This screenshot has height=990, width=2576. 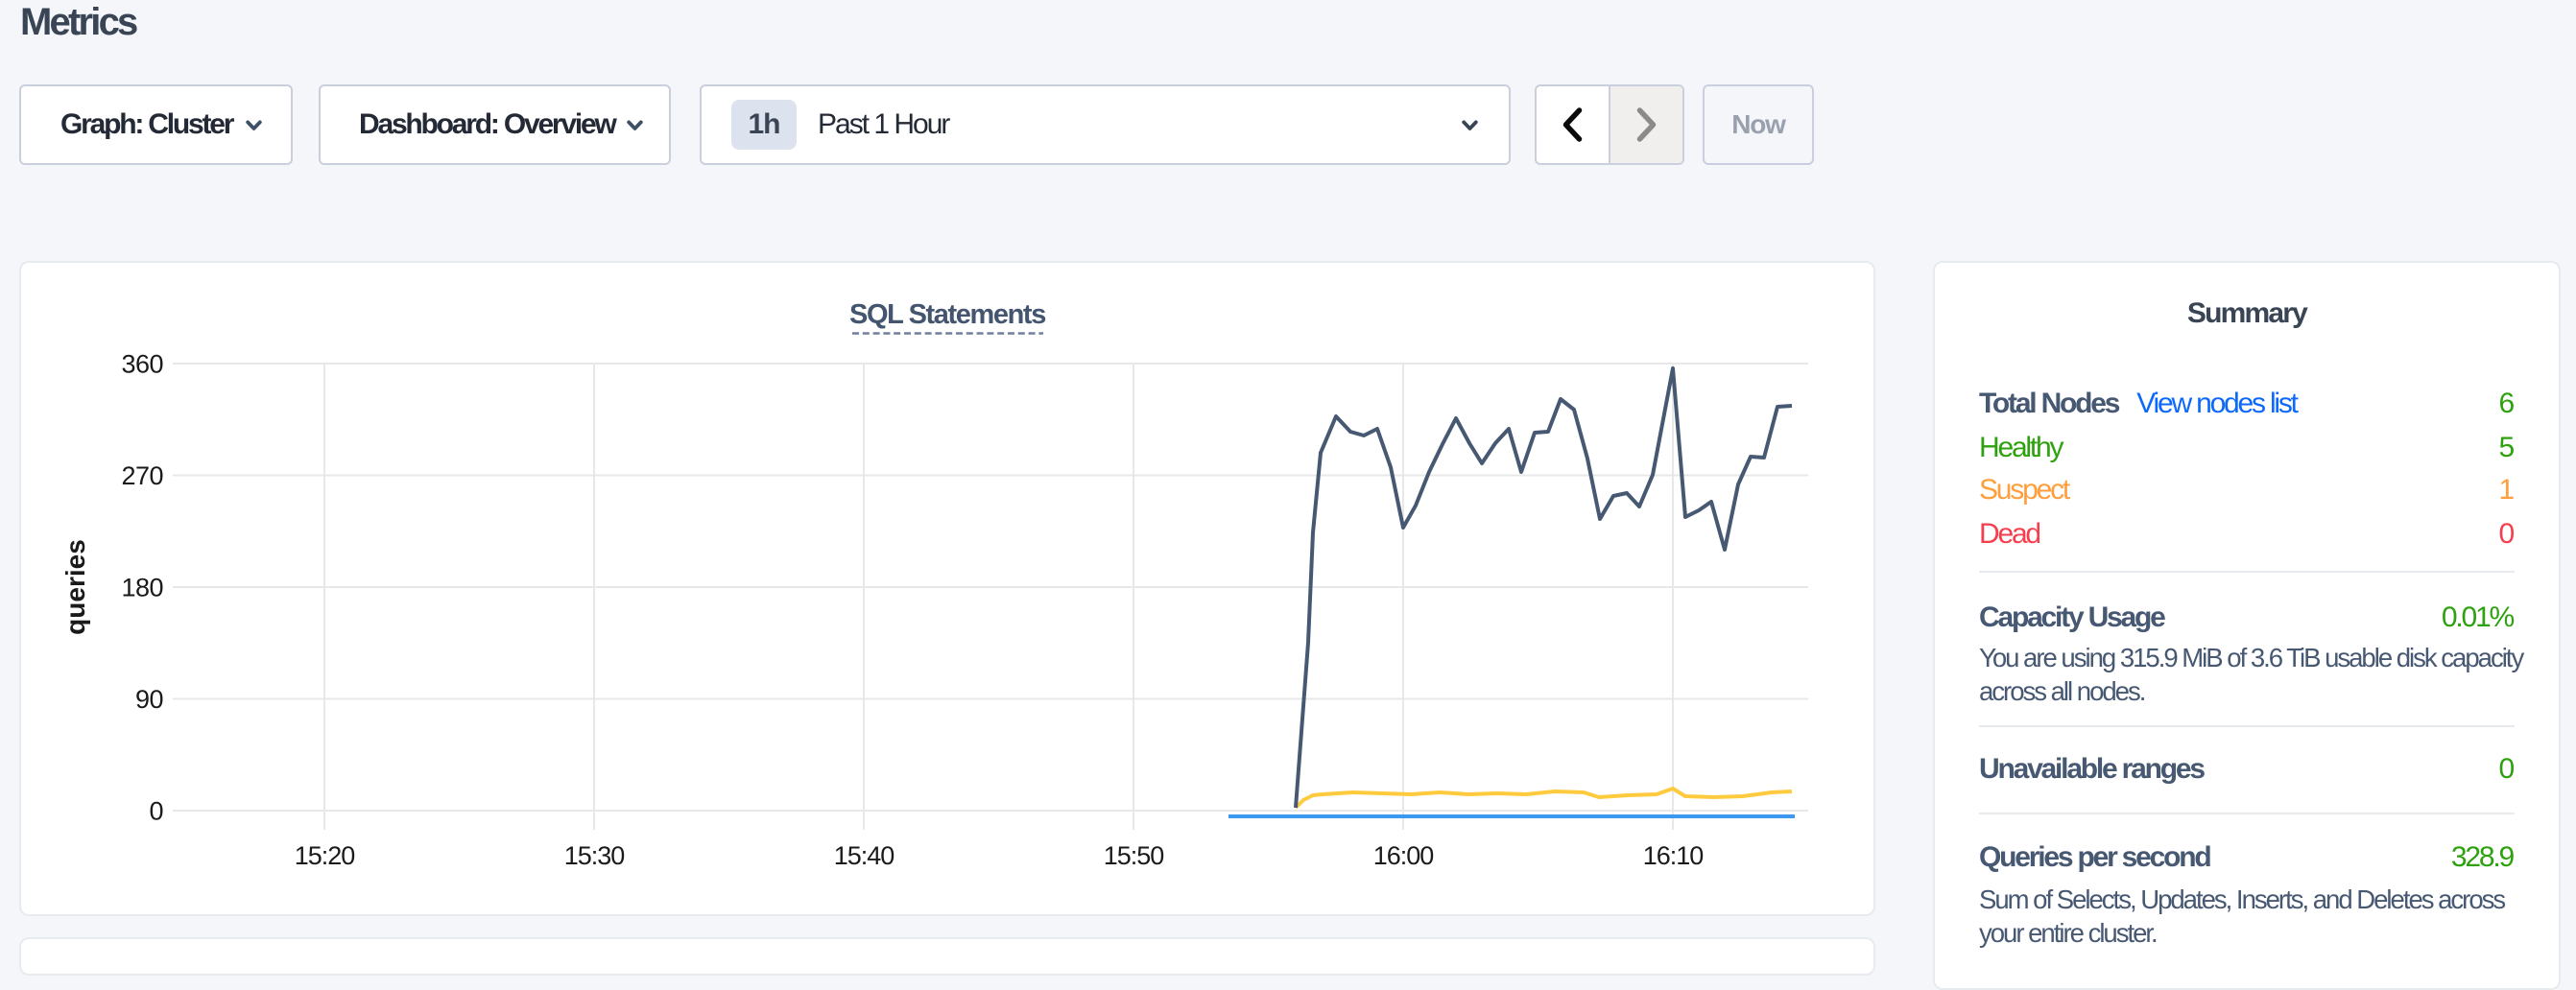 I want to click on svg-text: 360, so click(x=142, y=365).